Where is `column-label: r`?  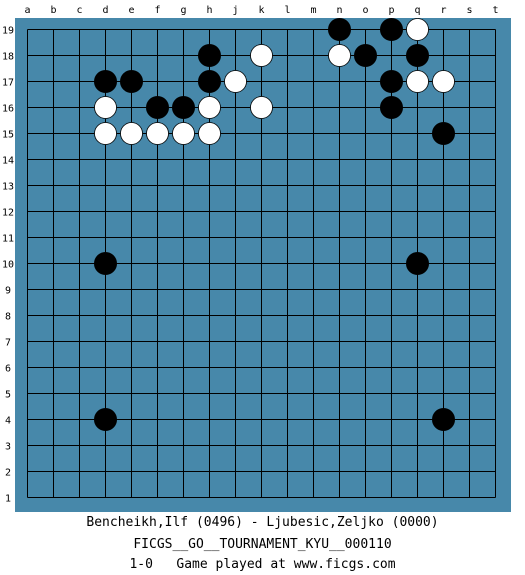 column-label: r is located at coordinates (443, 10).